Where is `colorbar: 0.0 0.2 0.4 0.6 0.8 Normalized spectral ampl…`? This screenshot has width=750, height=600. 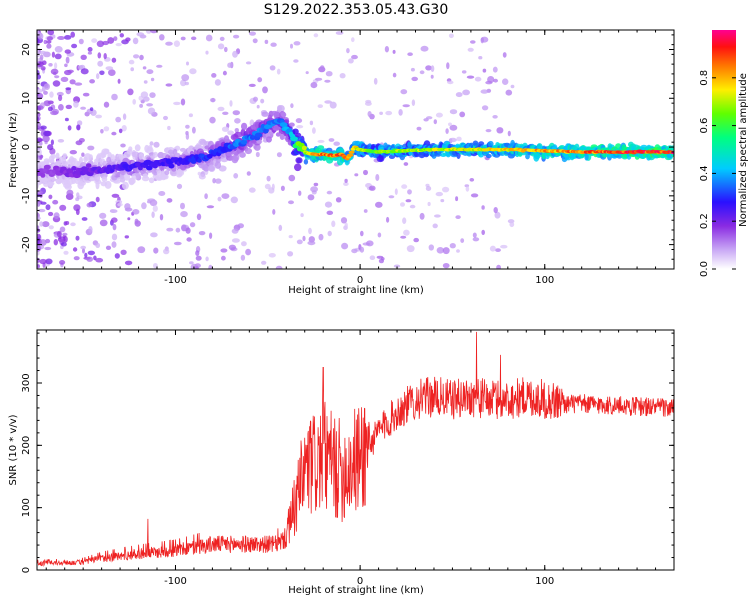
colorbar: 0.0 0.2 0.4 0.6 0.8 Normalized spectral ampl… is located at coordinates (724, 153).